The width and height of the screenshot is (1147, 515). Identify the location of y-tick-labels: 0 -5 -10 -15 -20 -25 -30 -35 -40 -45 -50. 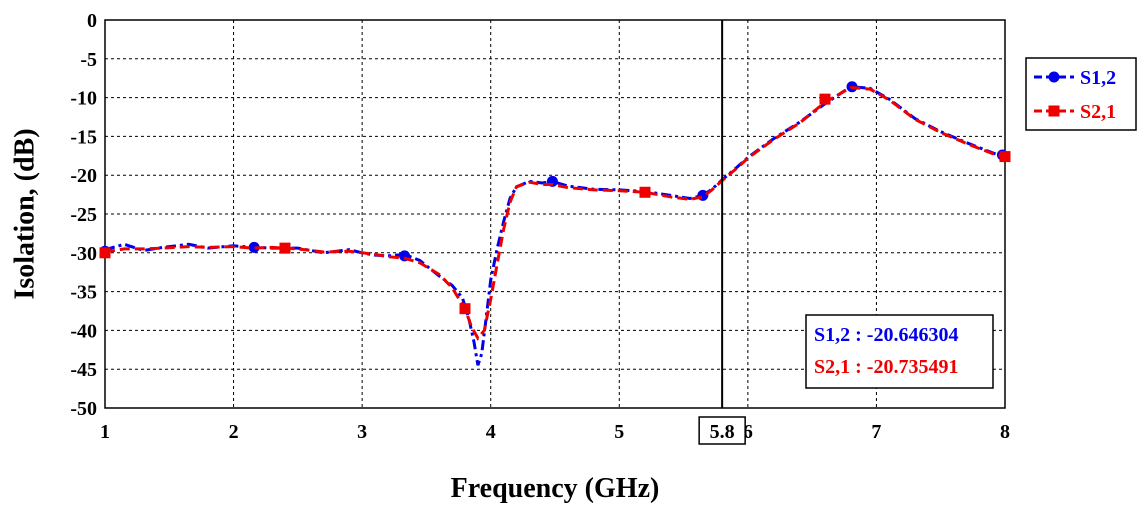
(83, 215).